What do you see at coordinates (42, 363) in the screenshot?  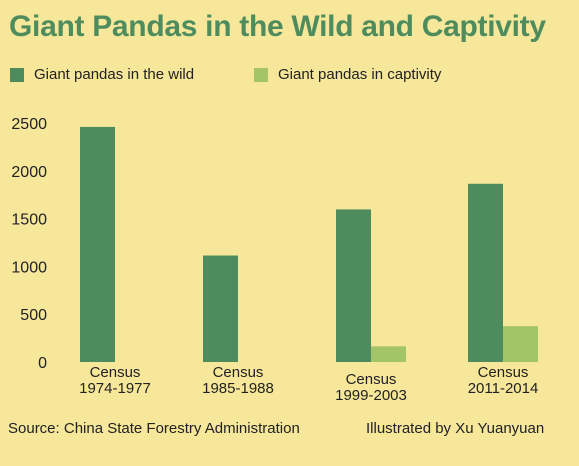 I see `y-tick-label: 0` at bounding box center [42, 363].